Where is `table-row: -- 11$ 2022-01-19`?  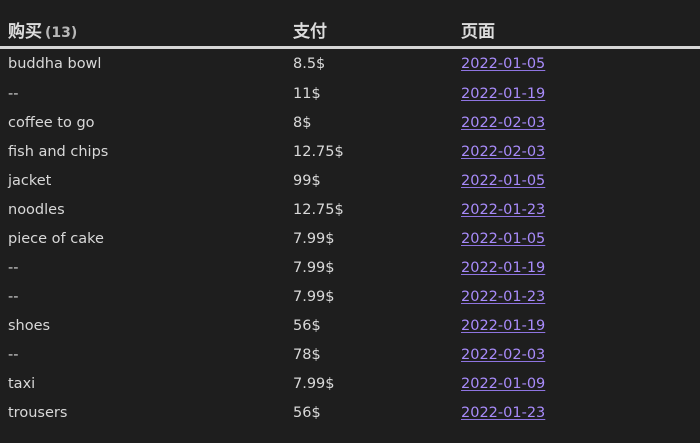
table-row: -- 11$ 2022-01-19 is located at coordinates (350, 94).